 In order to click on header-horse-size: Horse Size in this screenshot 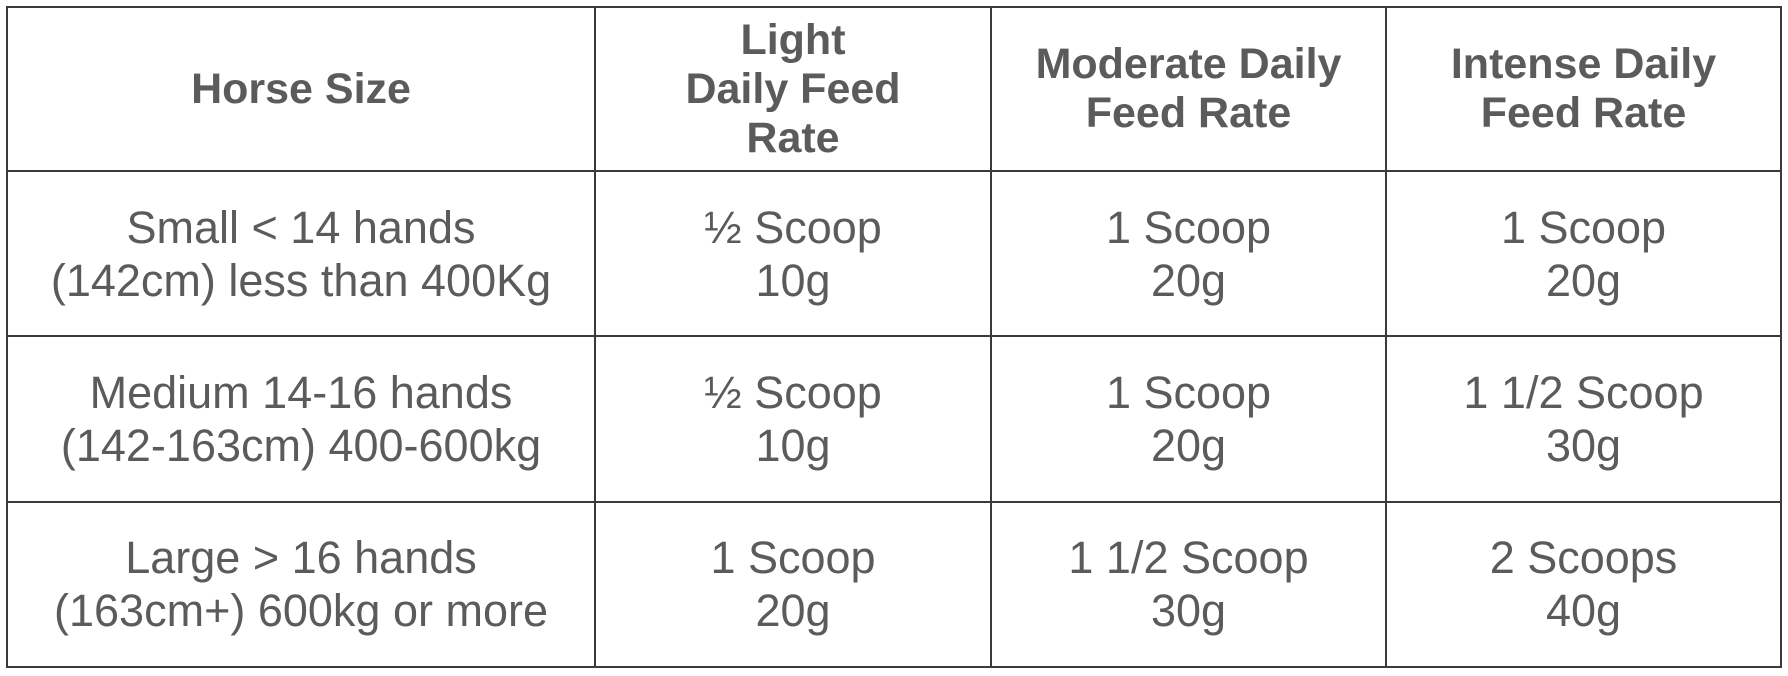, I will do `click(301, 89)`.